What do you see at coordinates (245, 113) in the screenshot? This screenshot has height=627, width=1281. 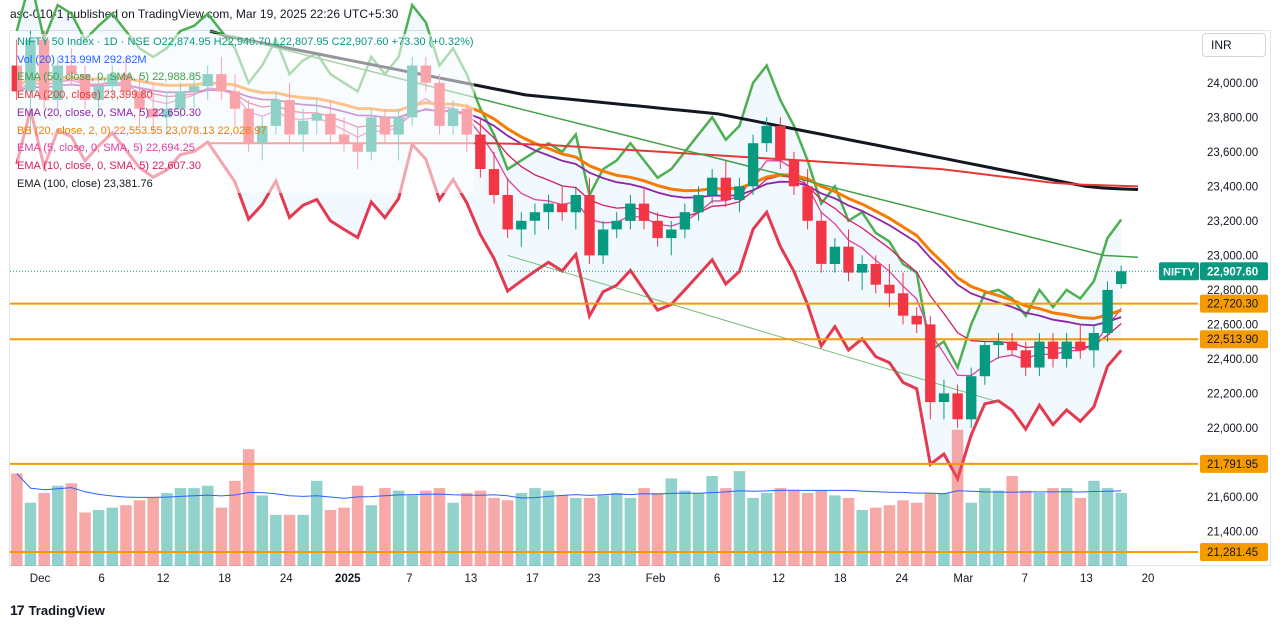 I see `legend-row-ema20: EMA (20, close, 0, SMA, 5) 22,650.30` at bounding box center [245, 113].